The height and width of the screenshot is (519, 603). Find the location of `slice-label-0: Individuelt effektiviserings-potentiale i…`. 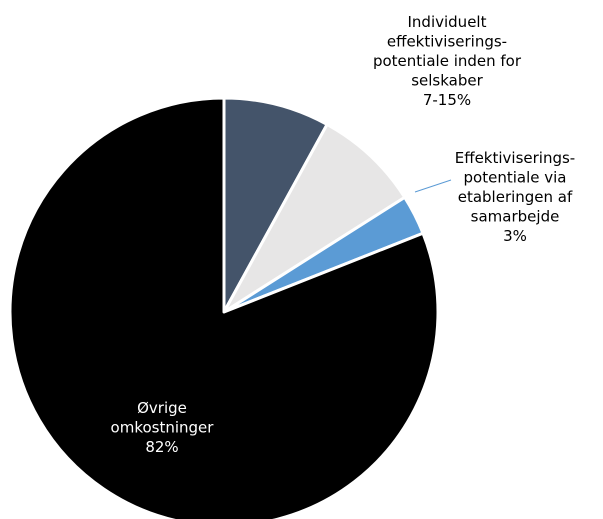

slice-label-0: Individuelt effektiviserings-potentiale i… is located at coordinates (447, 61).